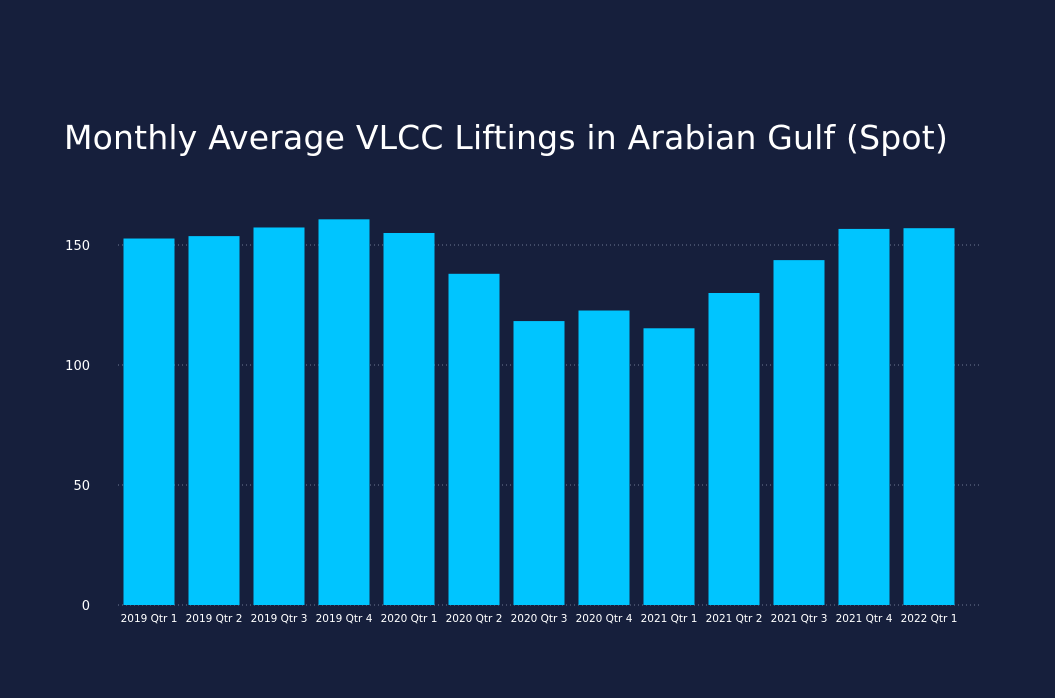 The height and width of the screenshot is (698, 1055). What do you see at coordinates (344, 619) in the screenshot?
I see `x-category-label: 2019 Qtr 4` at bounding box center [344, 619].